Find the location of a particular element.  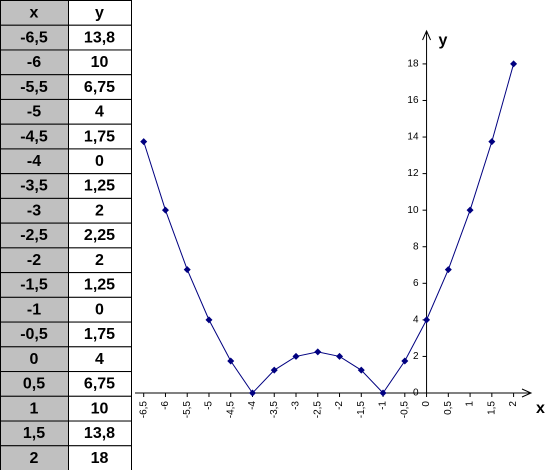

y-tick-label: 16 is located at coordinates (413, 100).